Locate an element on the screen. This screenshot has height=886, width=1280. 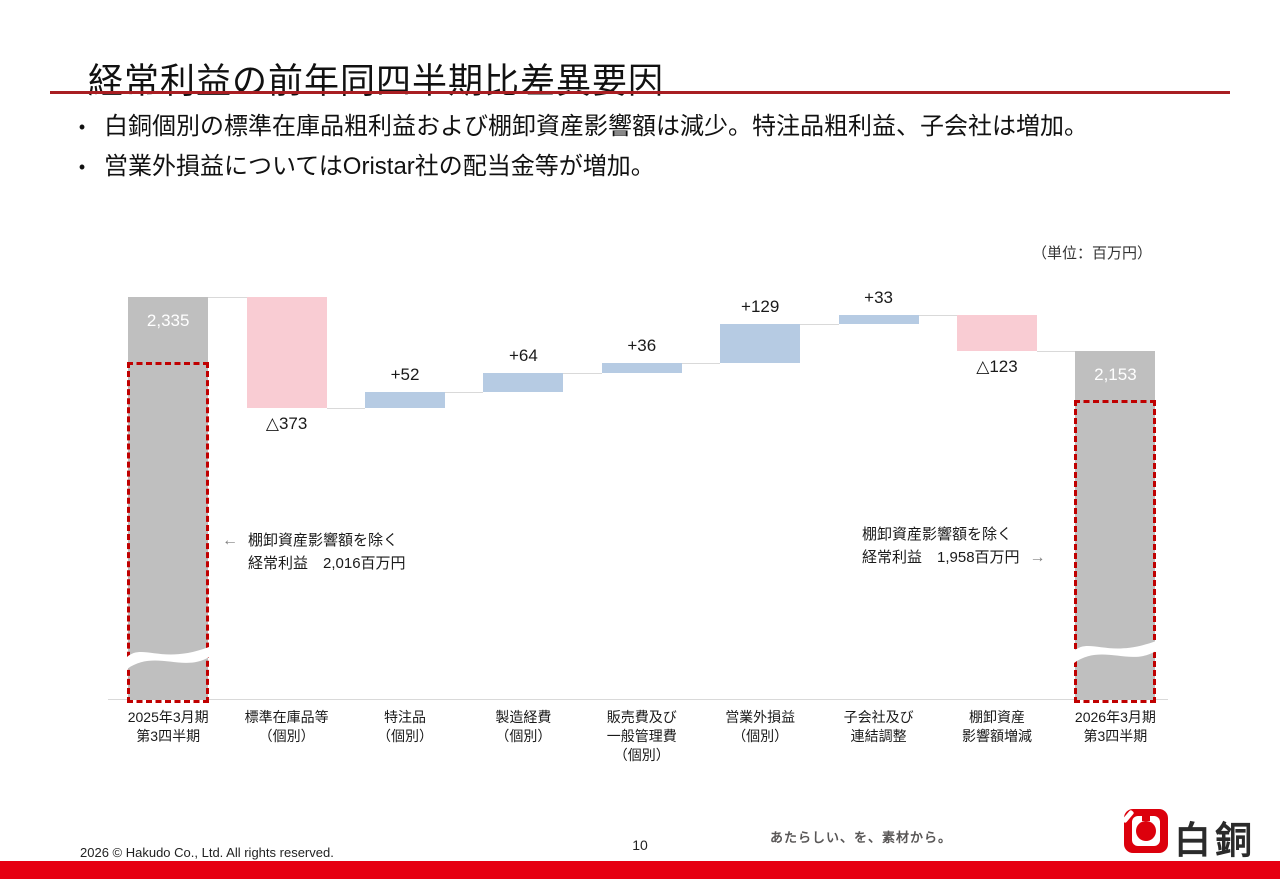
page-number: 10 is located at coordinates (640, 845).